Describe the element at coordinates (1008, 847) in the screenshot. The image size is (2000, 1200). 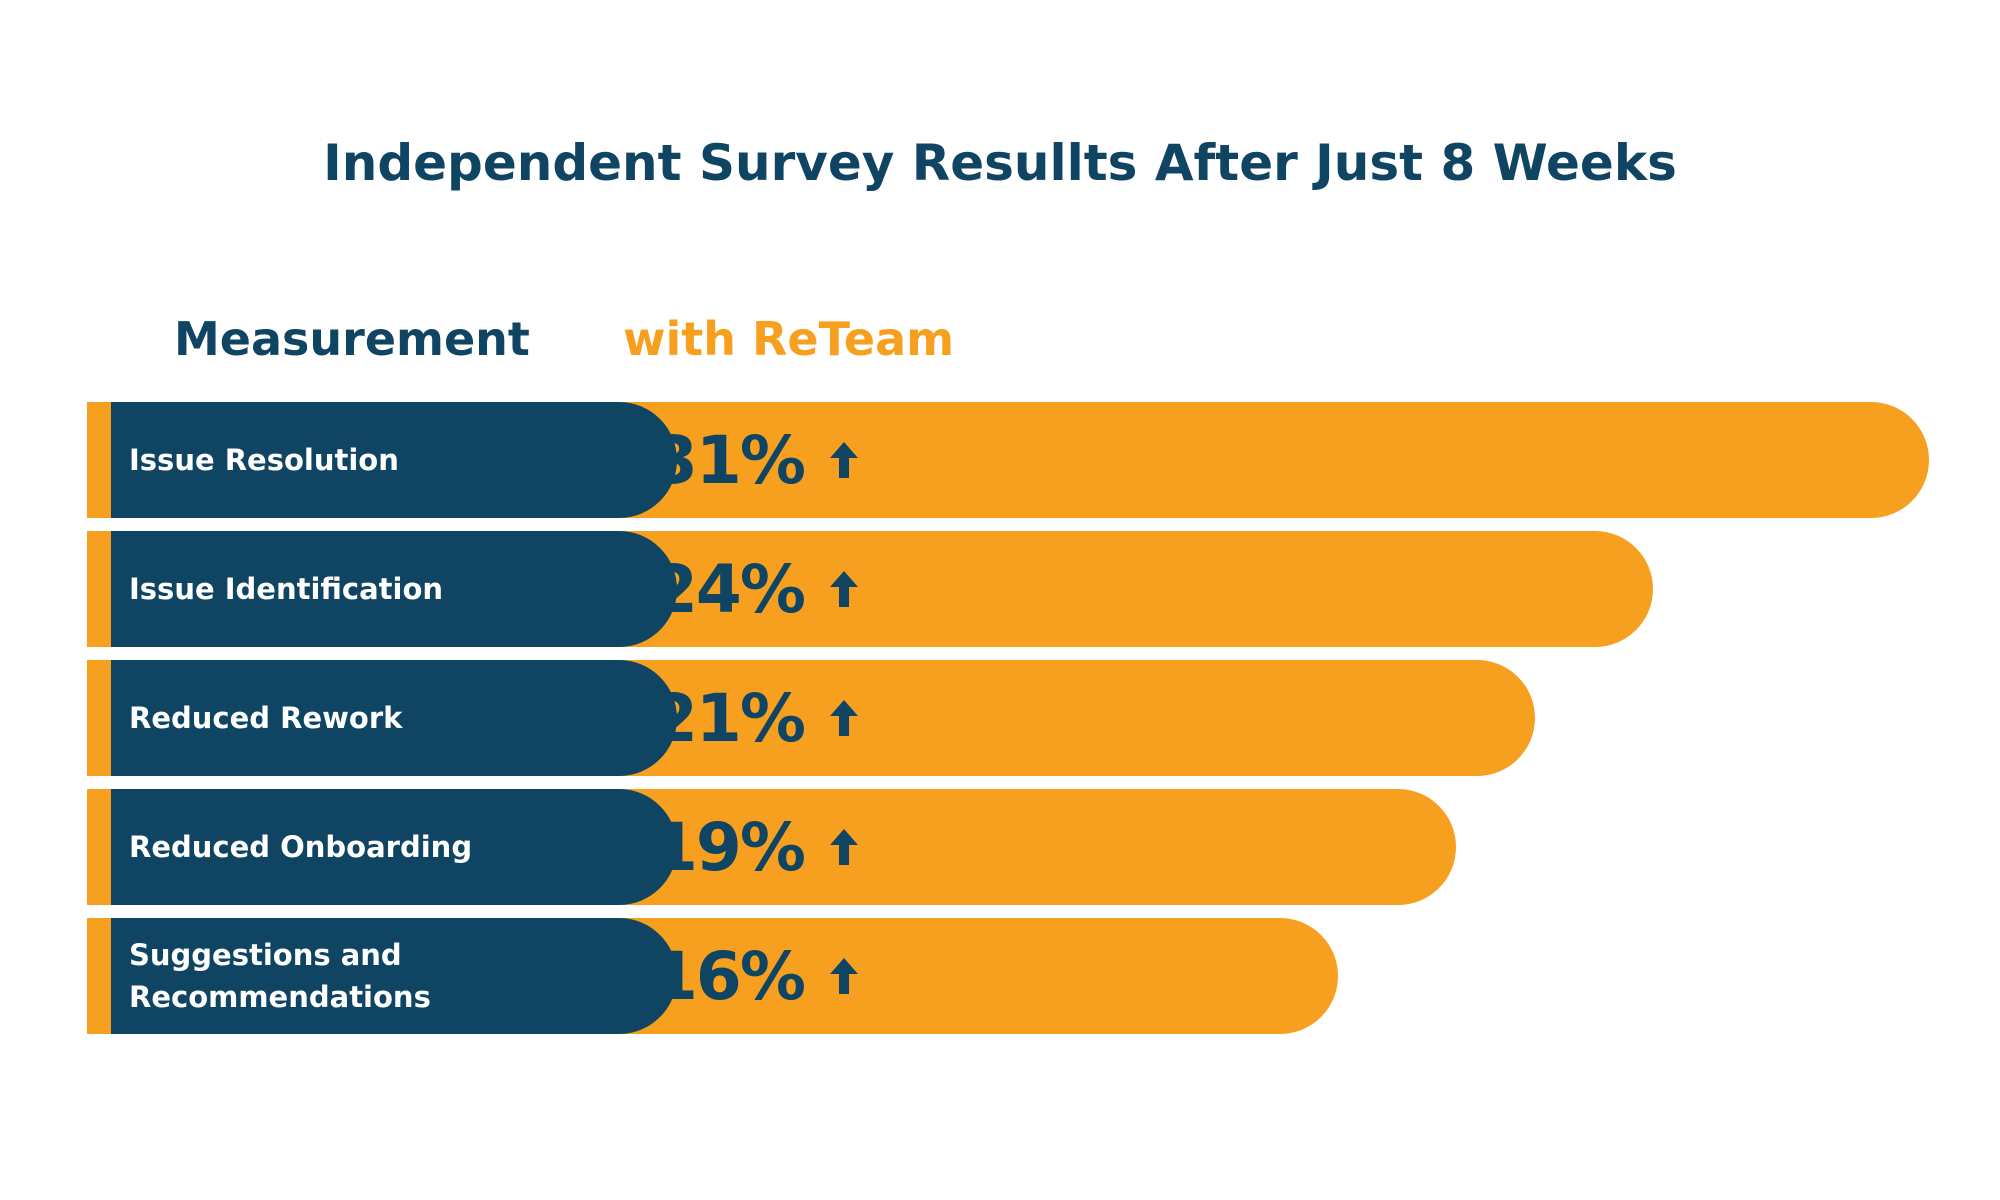
I see `bar-row: Reduced Onboarding 19%` at that location.